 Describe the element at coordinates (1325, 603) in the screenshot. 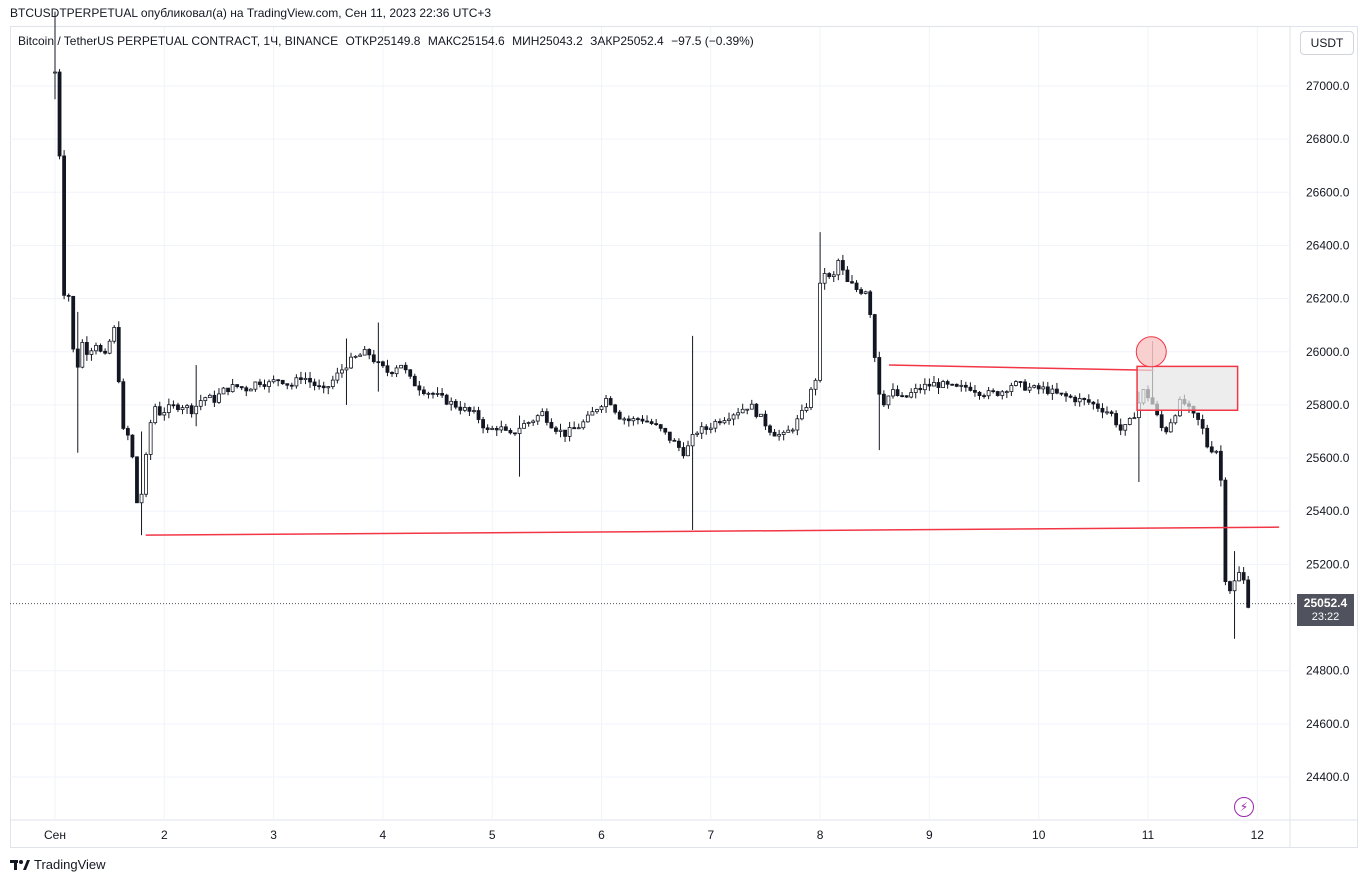

I see `last-price-label: 25052.4` at that location.